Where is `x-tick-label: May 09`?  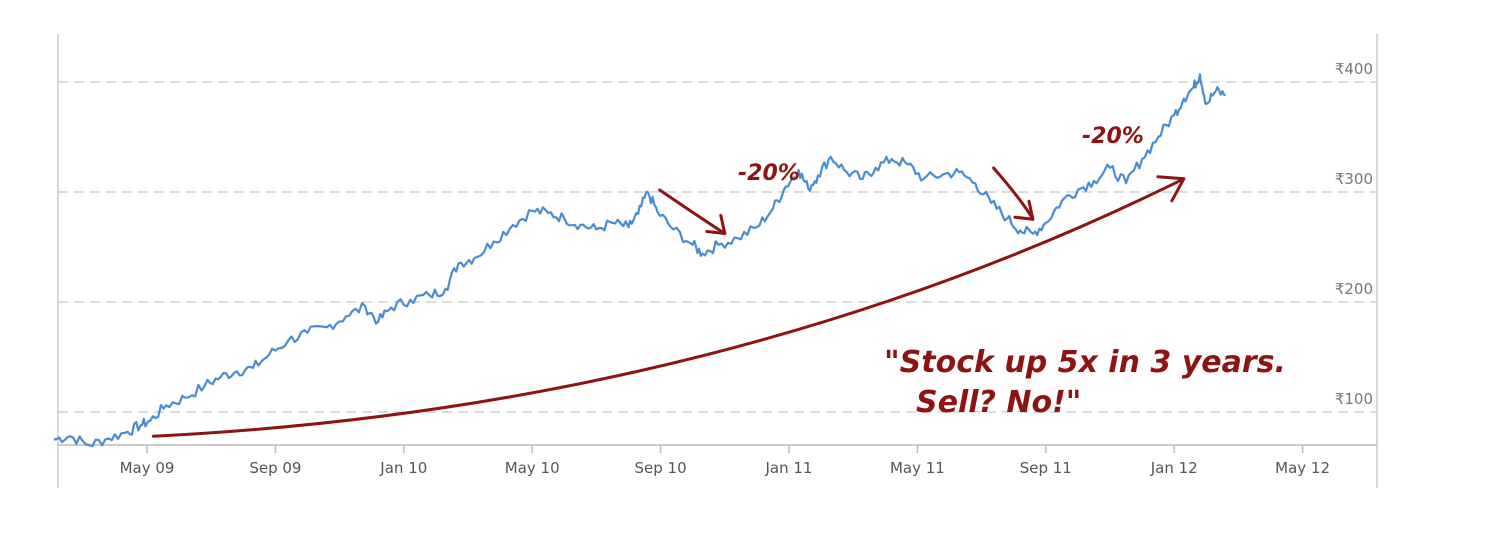
x-tick-label: May 09 is located at coordinates (147, 468).